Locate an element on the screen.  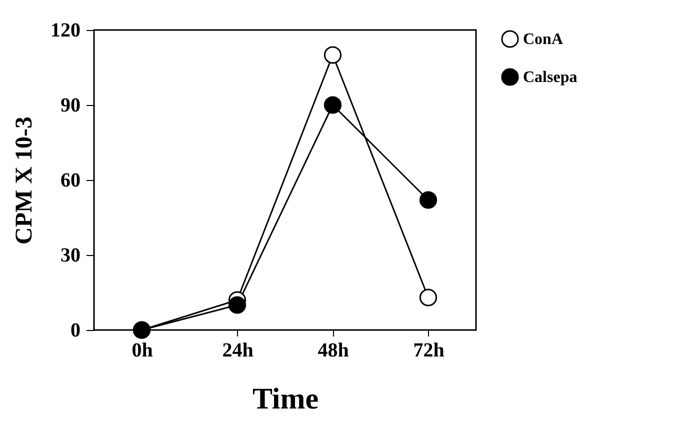
y-tick-label: 90 is located at coordinates (70, 105).